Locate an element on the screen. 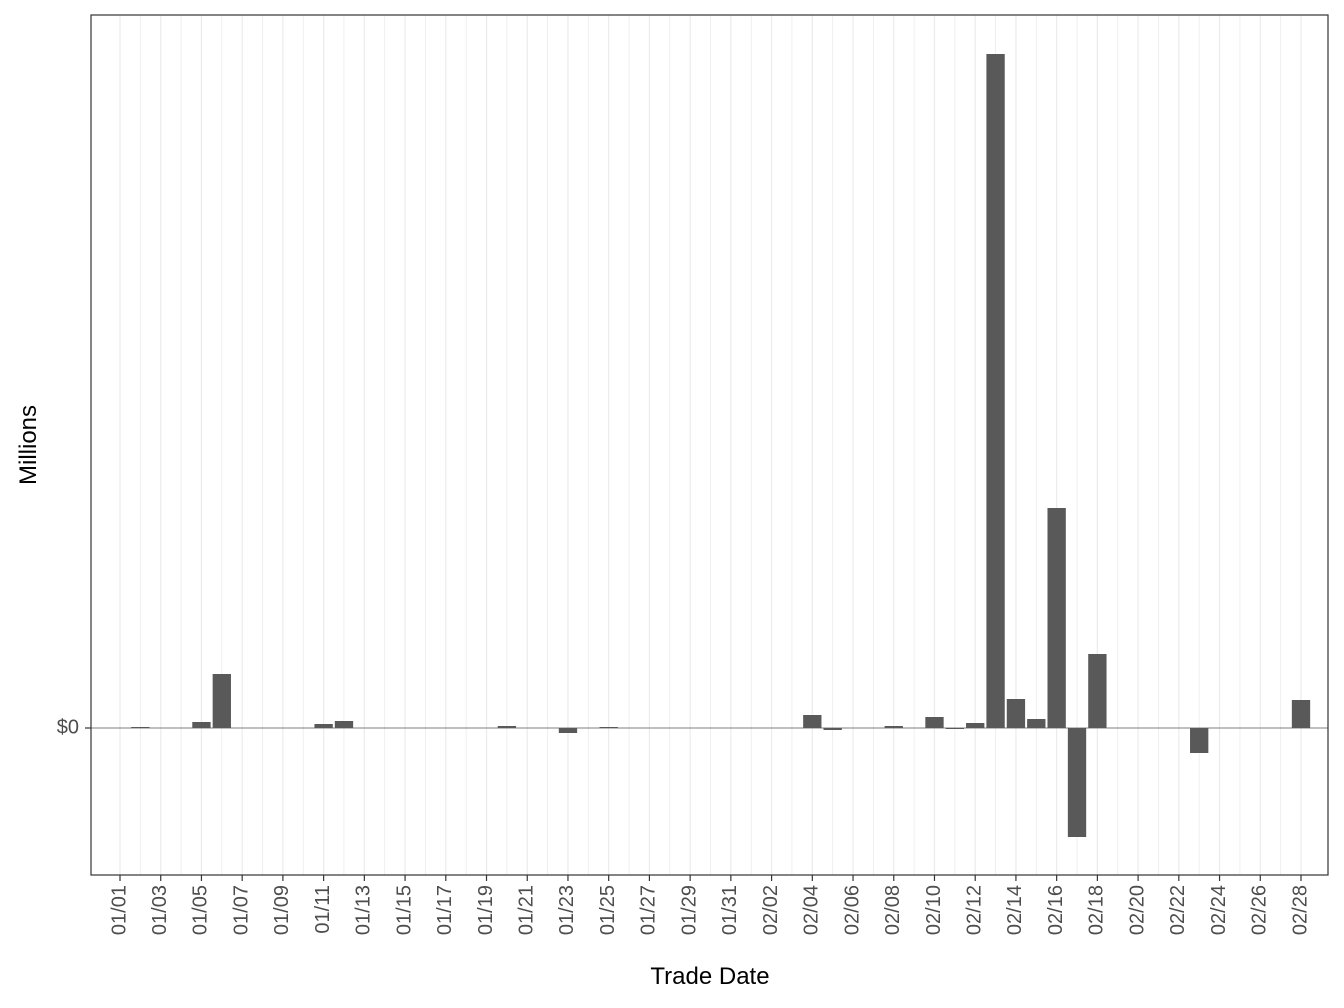 Image resolution: width=1344 pixels, height=1008 pixels. x-tick-label: 02/08 is located at coordinates (893, 910).